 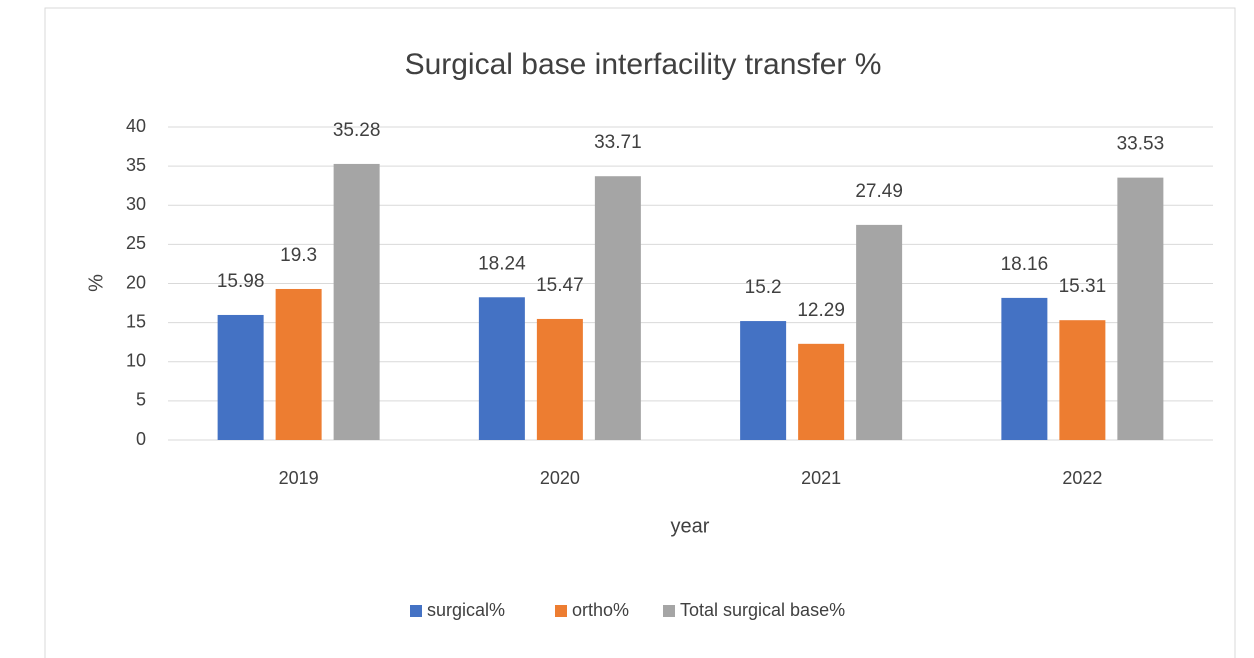 I want to click on x-tick-label: 2022, so click(x=1082, y=478).